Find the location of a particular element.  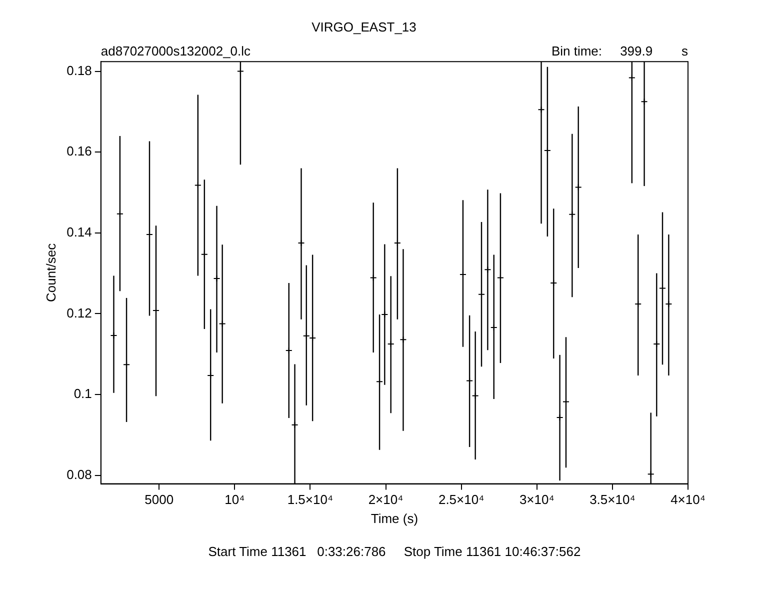

text: Bin time: 399.9 s is located at coordinates (619, 51).